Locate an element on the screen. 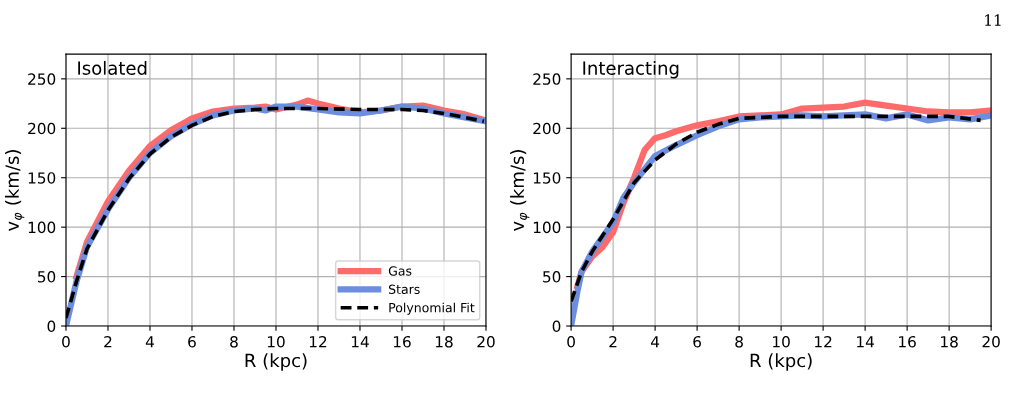  legend-label: Stars is located at coordinates (404, 289).